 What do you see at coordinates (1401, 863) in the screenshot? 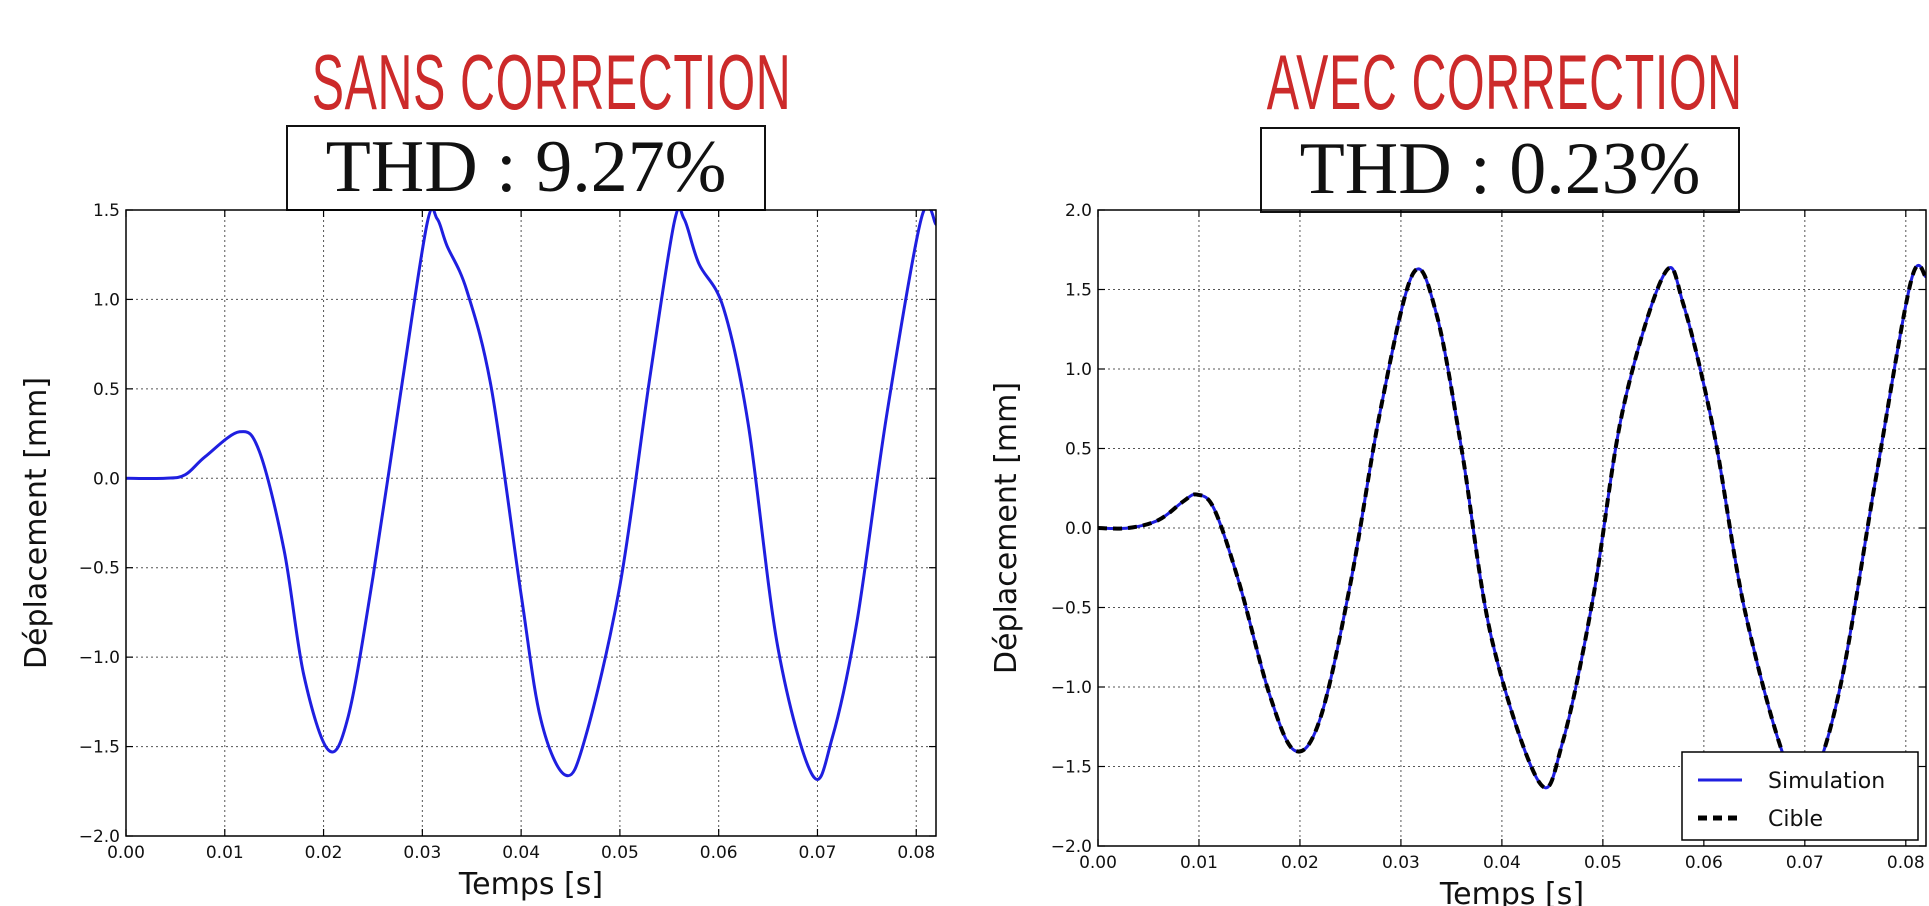
I see `right-x-tick-label: 0.03` at bounding box center [1401, 863].